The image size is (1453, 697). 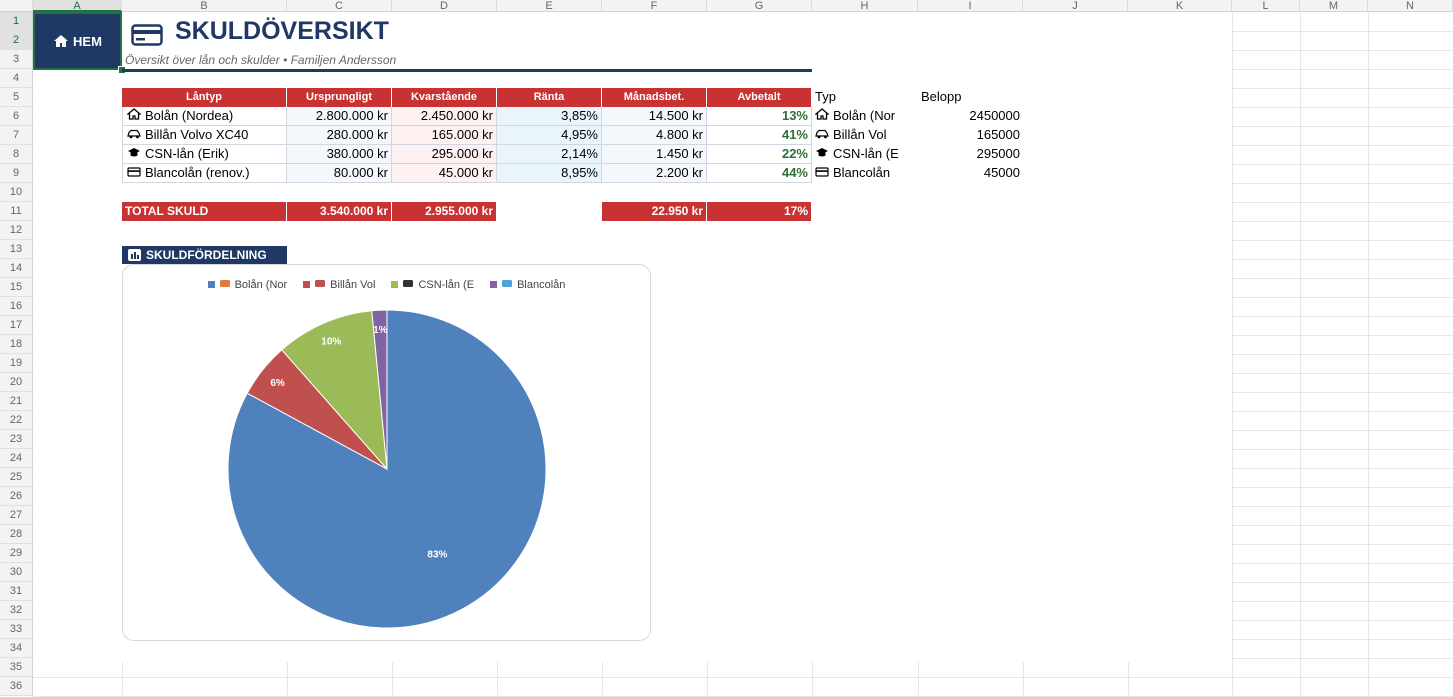 I want to click on column-header-M: M, so click(x=1334, y=6).